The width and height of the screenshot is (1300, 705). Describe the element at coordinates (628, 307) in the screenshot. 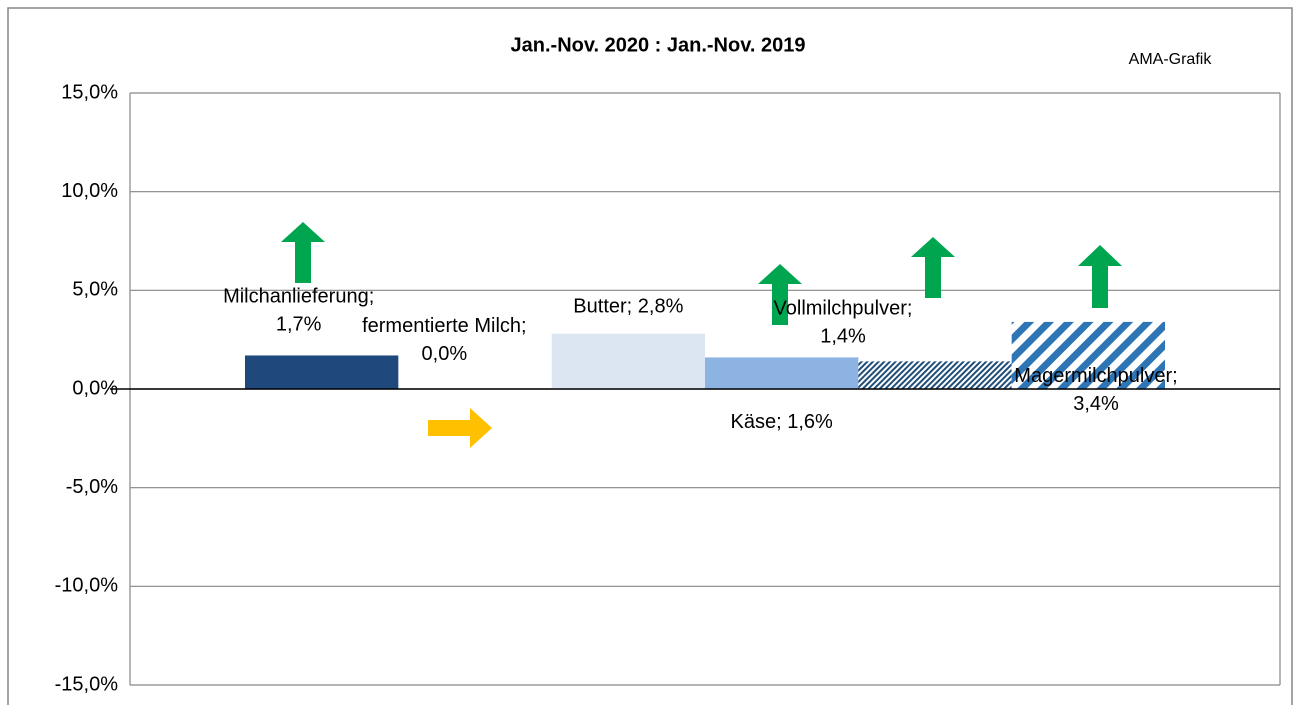

I see `data-label: Butter; 2,8%` at that location.